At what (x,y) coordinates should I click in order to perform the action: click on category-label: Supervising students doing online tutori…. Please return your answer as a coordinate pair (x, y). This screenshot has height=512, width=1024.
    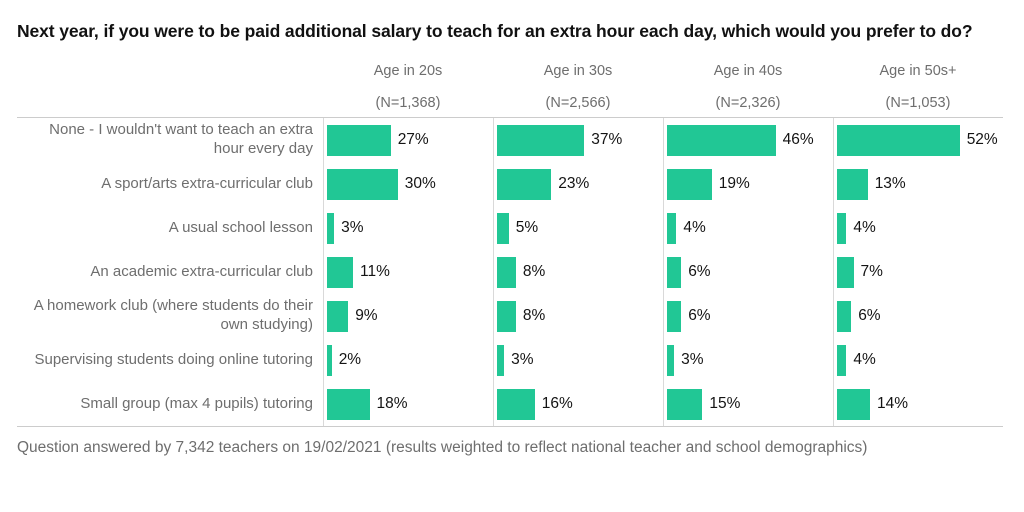
    Looking at the image, I should click on (173, 359).